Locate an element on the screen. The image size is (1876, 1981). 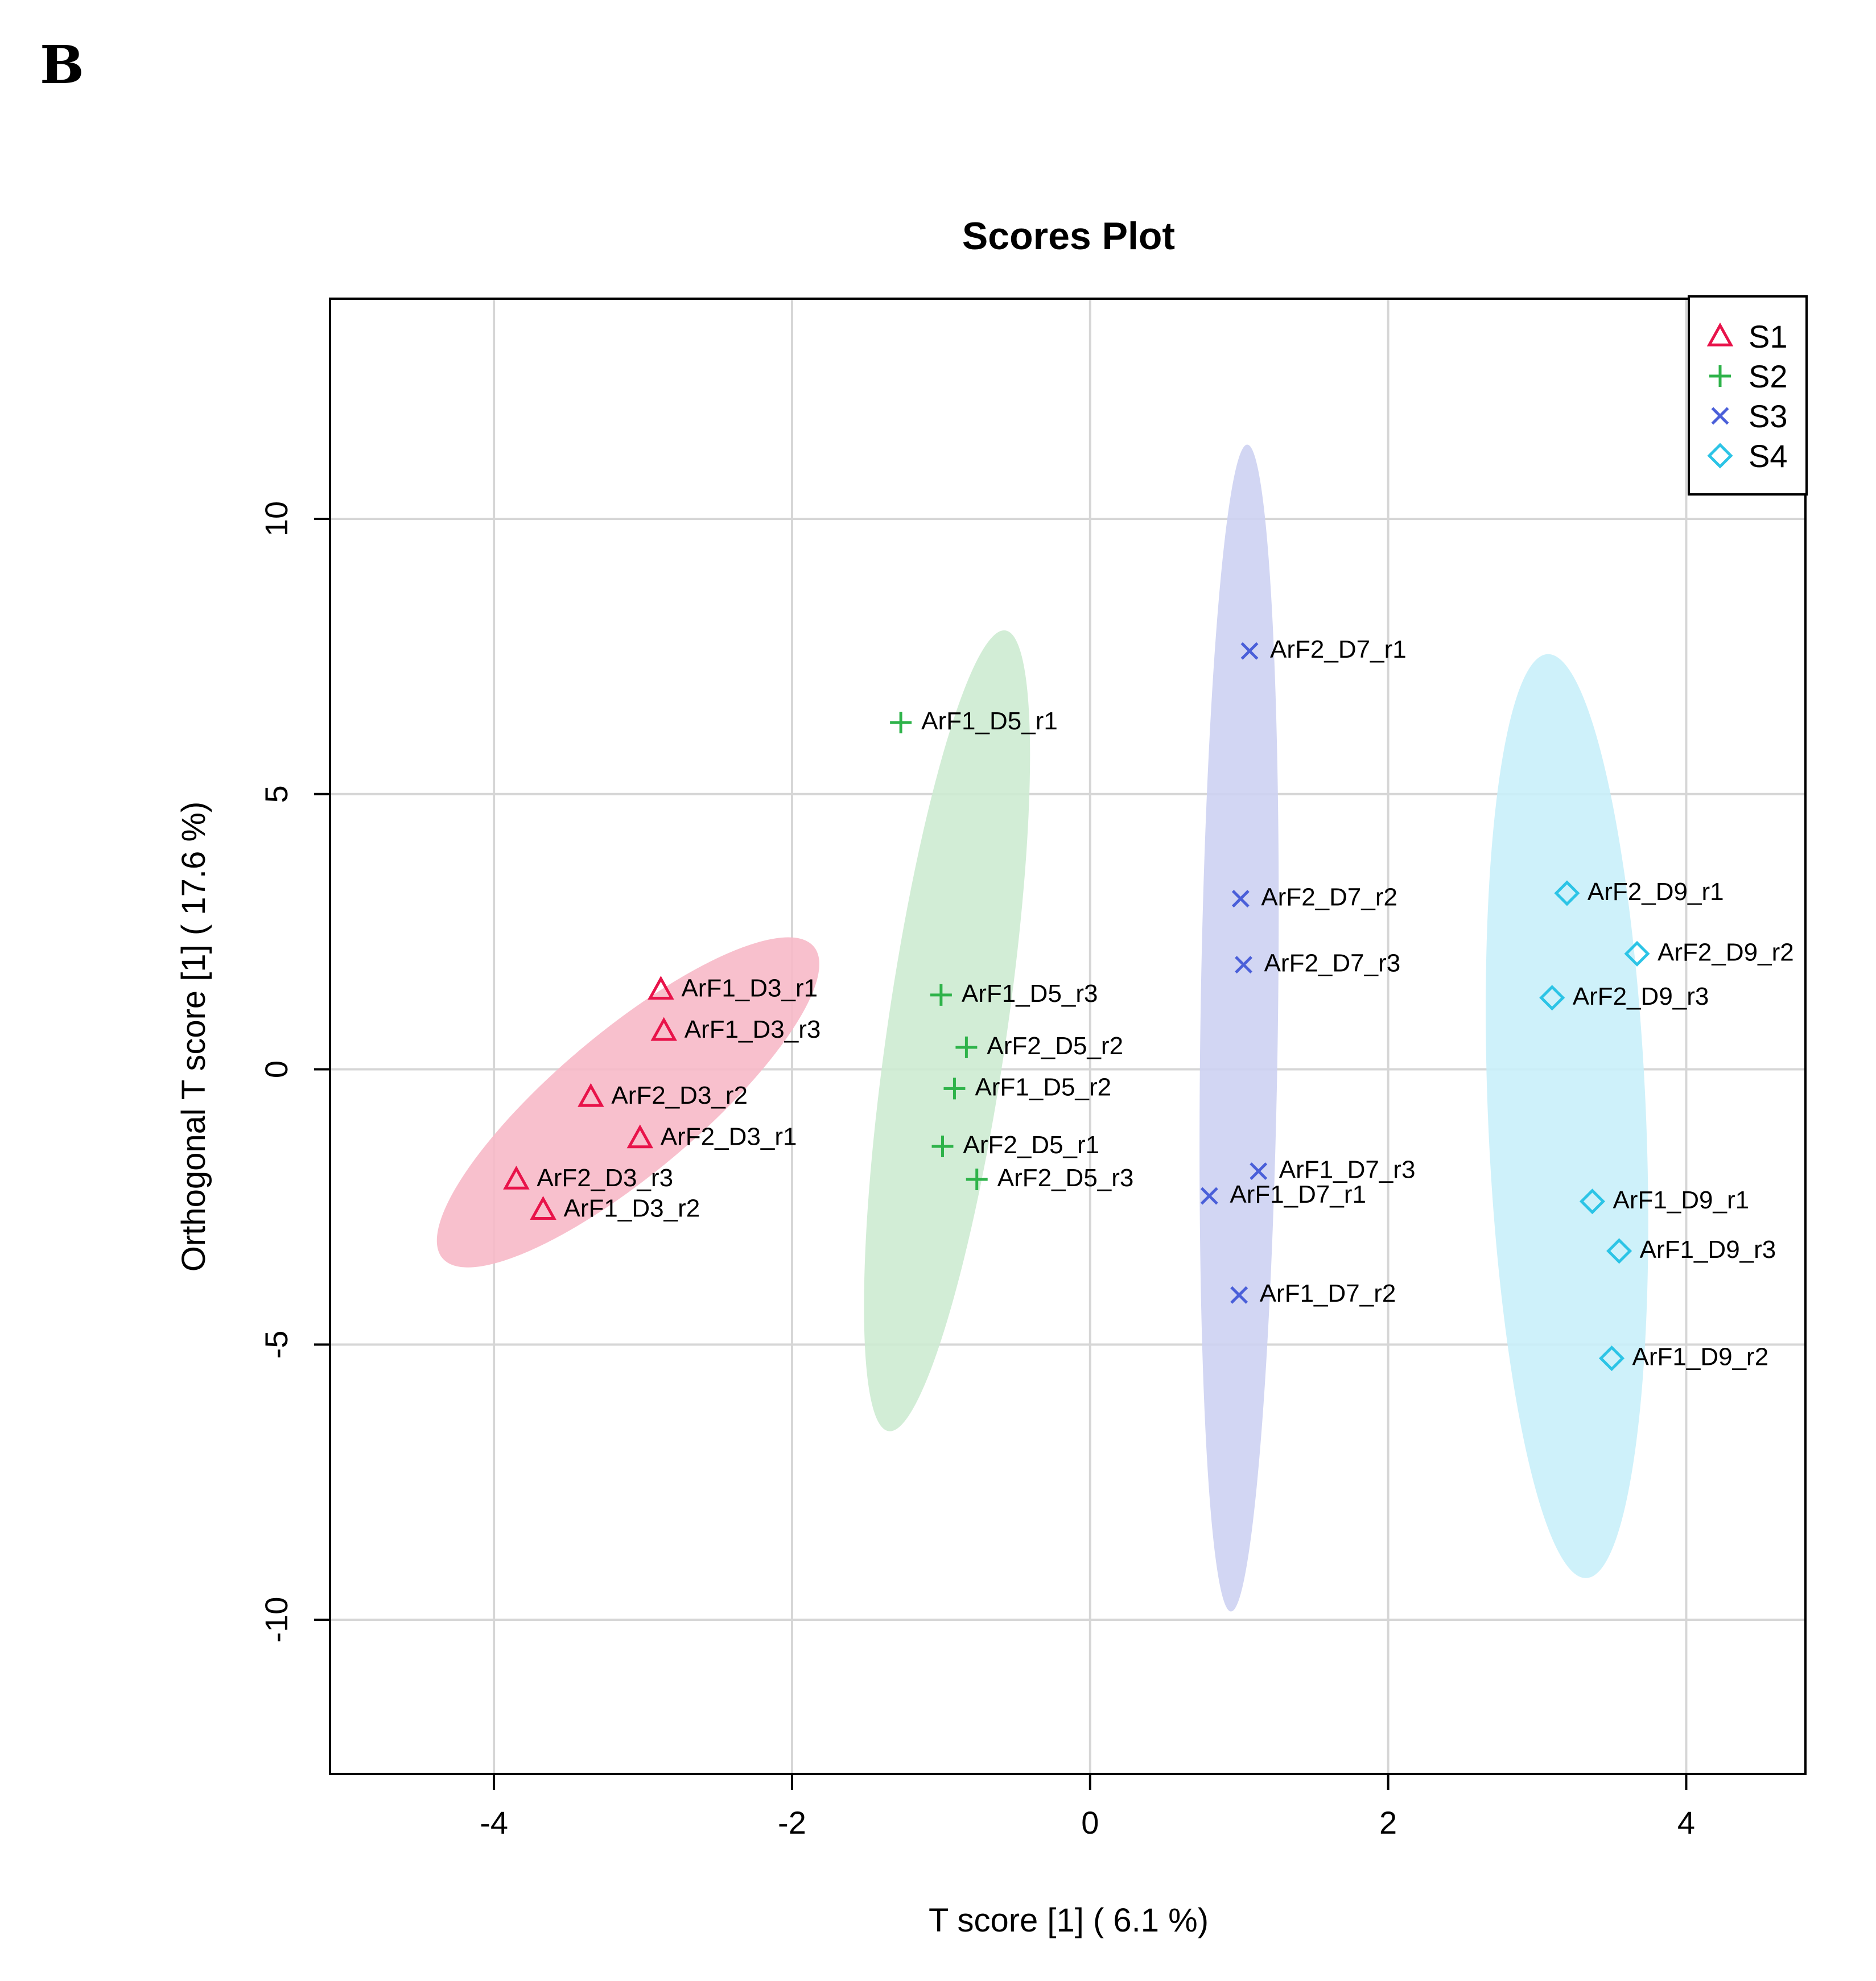
point-label: ArF1_D9_r1 is located at coordinates (1681, 1200).